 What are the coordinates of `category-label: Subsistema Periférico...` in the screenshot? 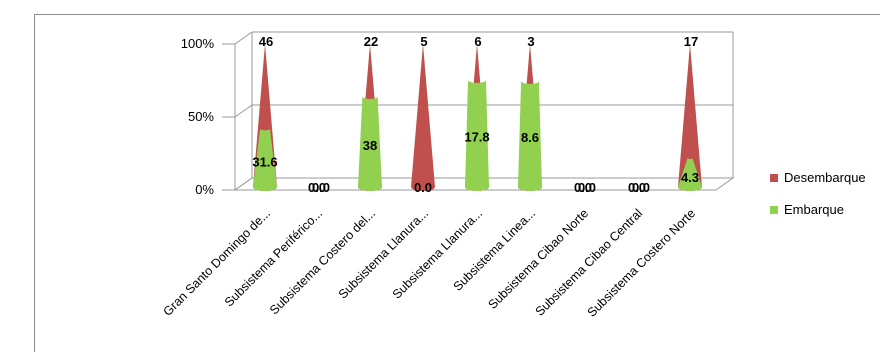 It's located at (273, 257).